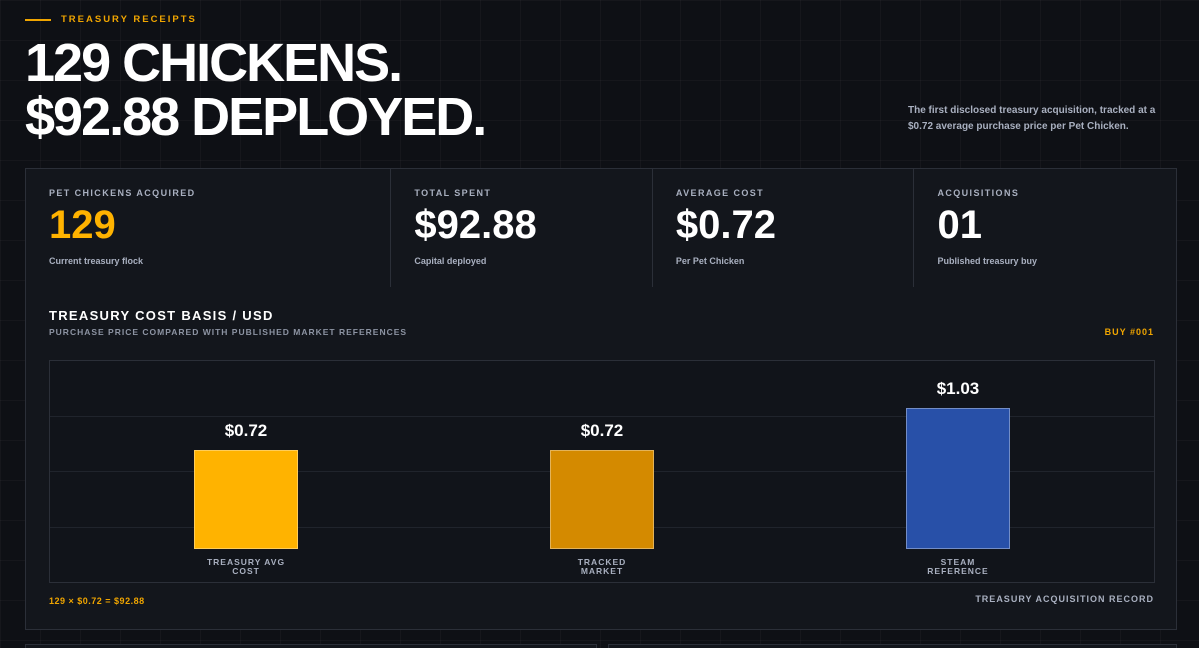 This screenshot has height=648, width=1199. I want to click on stat-label: AVERAGE COST, so click(720, 193).